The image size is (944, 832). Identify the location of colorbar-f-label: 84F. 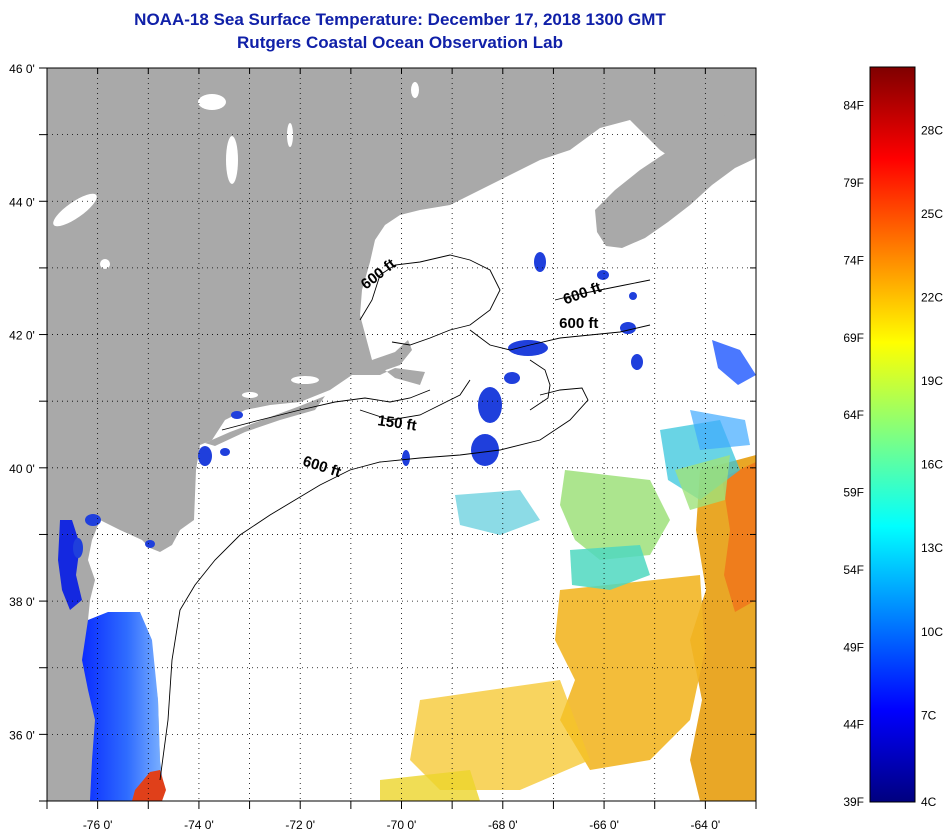
(853, 106).